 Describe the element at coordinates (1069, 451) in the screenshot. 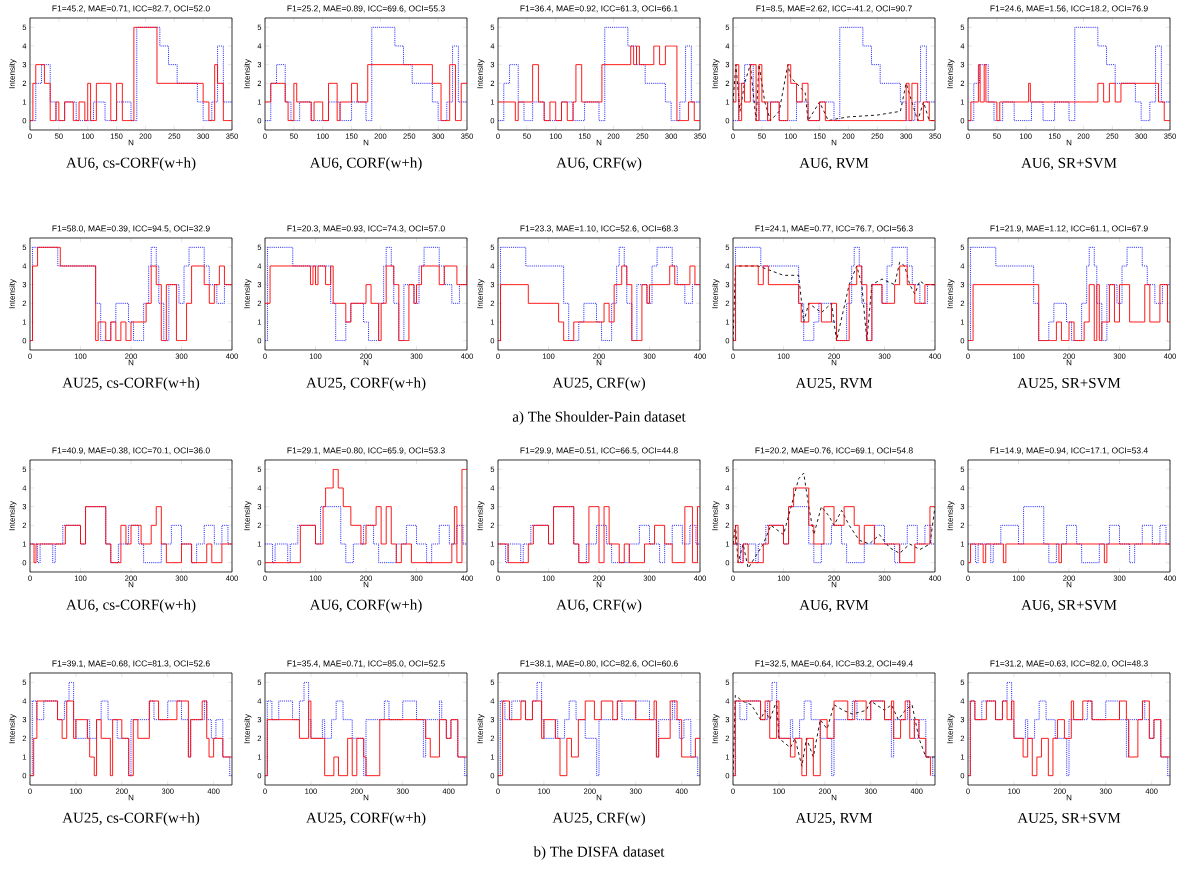

I see `chart-title: F1=14.9, MAE=0.94, ICC=17.1, OCI=53.4` at that location.